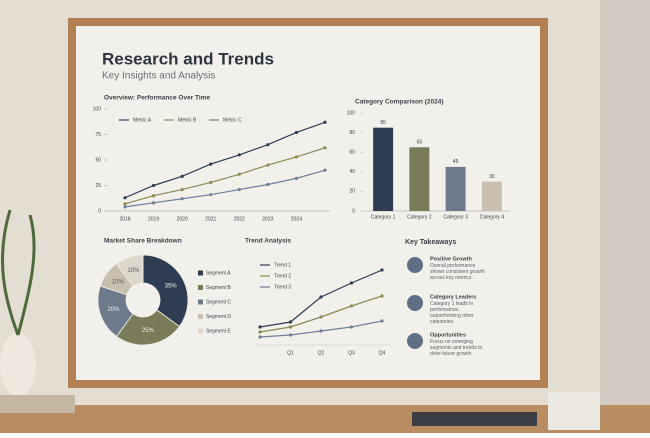  What do you see at coordinates (492, 217) in the screenshot?
I see `x-tick-label: Category 4` at bounding box center [492, 217].